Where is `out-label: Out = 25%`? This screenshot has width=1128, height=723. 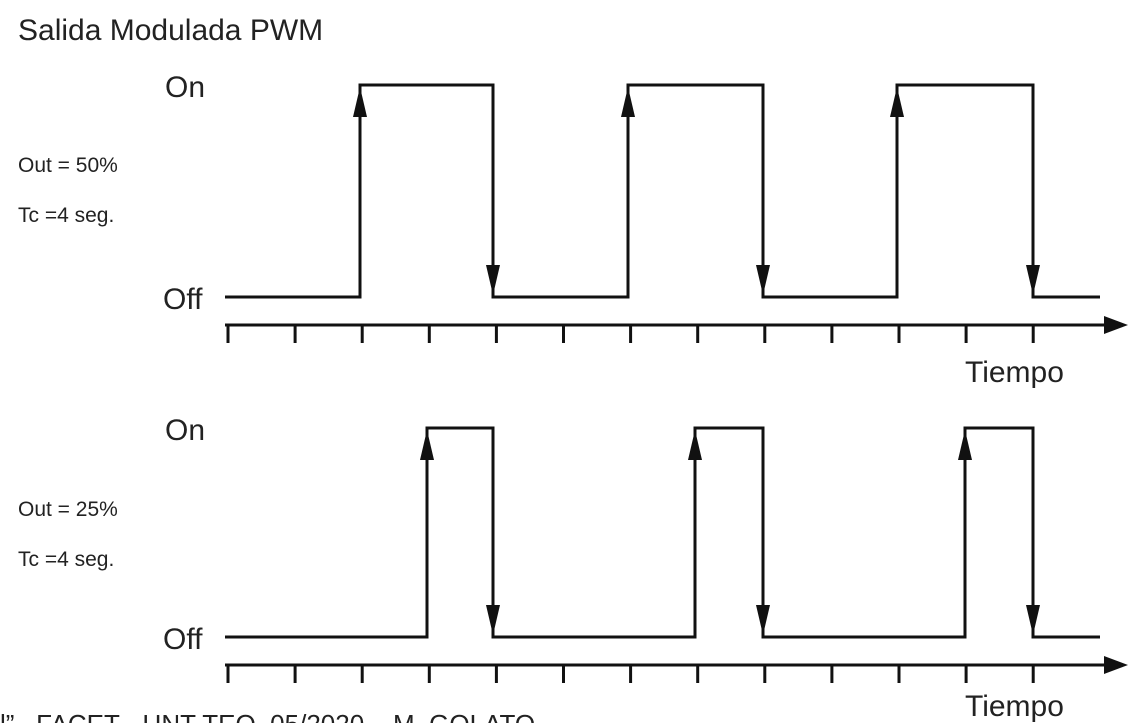 out-label: Out = 25% is located at coordinates (68, 509).